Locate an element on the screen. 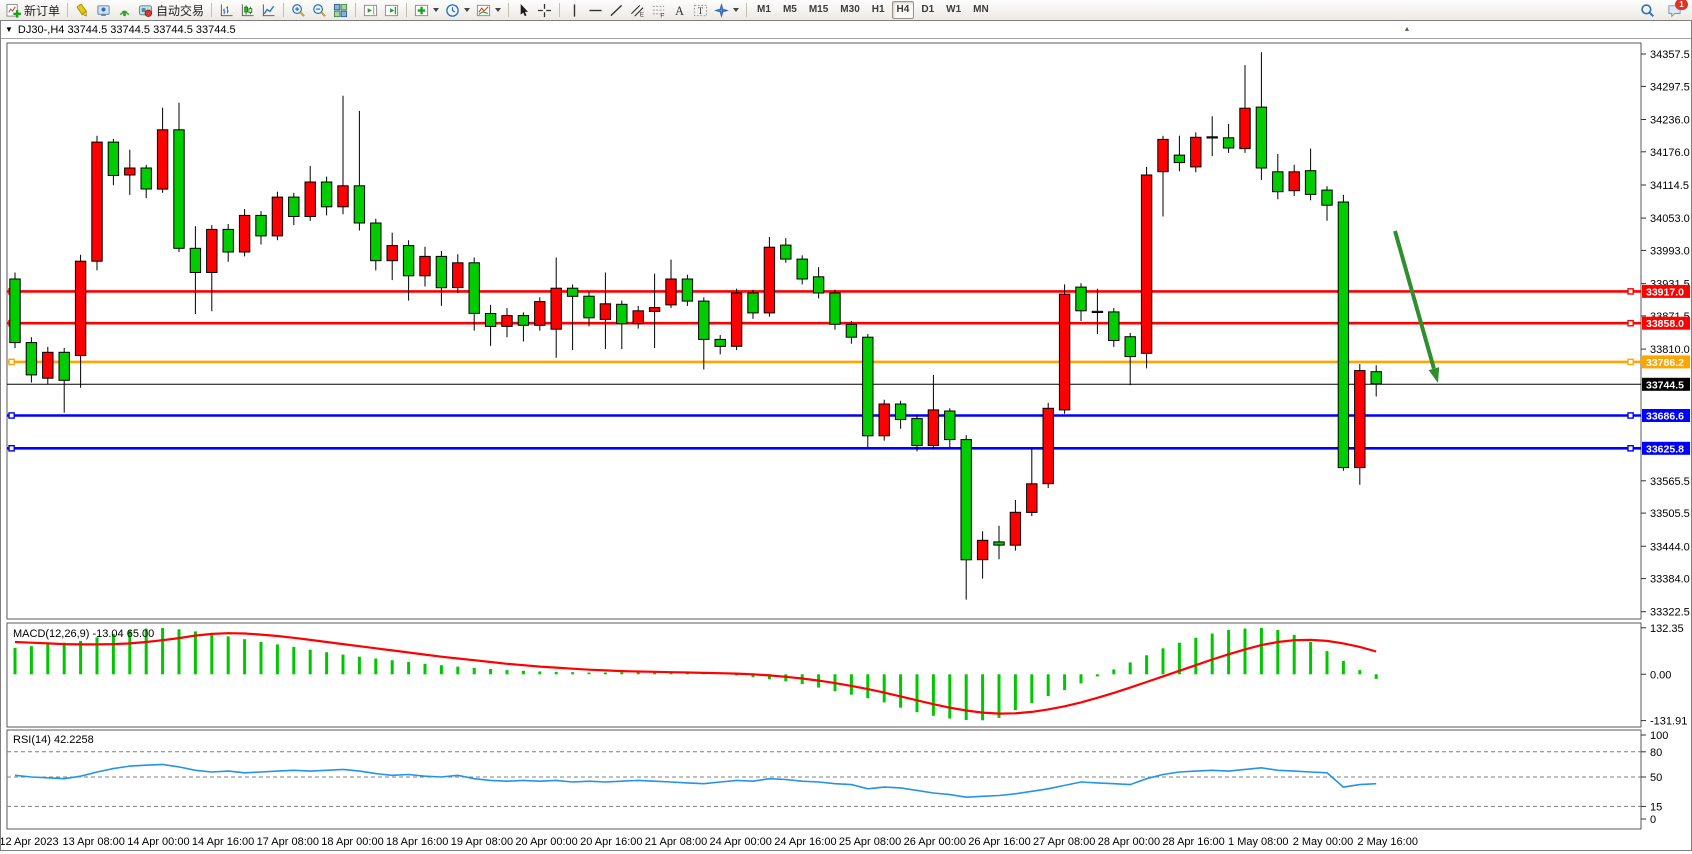  text-button: A is located at coordinates (679, 10).